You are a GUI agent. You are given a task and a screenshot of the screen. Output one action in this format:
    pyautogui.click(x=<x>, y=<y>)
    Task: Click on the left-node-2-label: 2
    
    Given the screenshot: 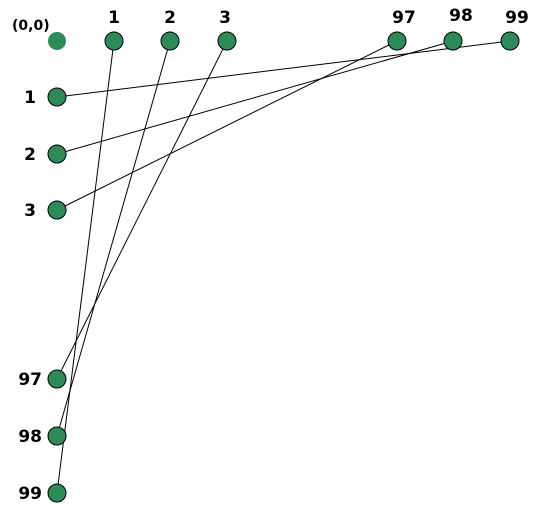 What is the action you would take?
    pyautogui.click(x=30, y=155)
    